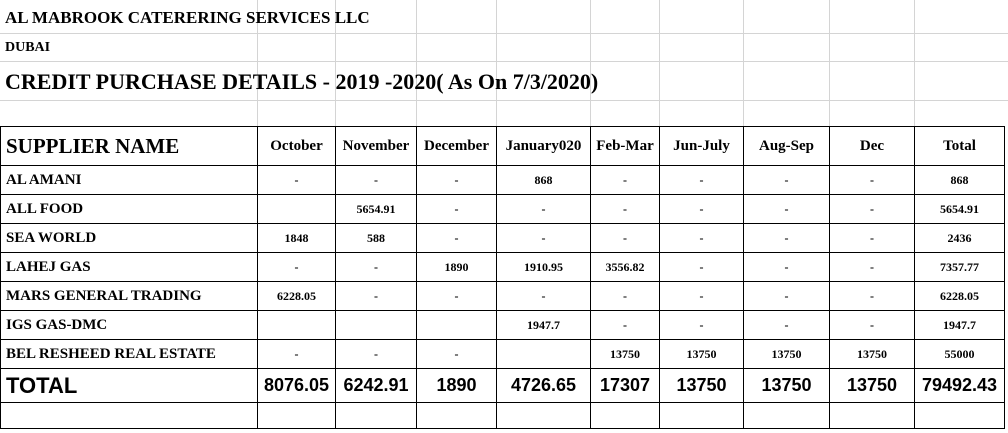 Image resolution: width=1008 pixels, height=433 pixels. I want to click on blank-row, so click(502, 415).